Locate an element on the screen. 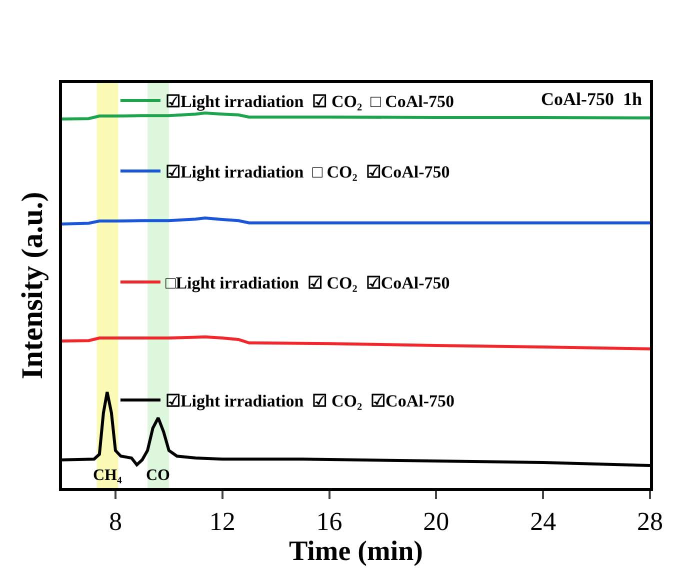 The width and height of the screenshot is (674, 581). text: CoAl-750 1h is located at coordinates (591, 99).